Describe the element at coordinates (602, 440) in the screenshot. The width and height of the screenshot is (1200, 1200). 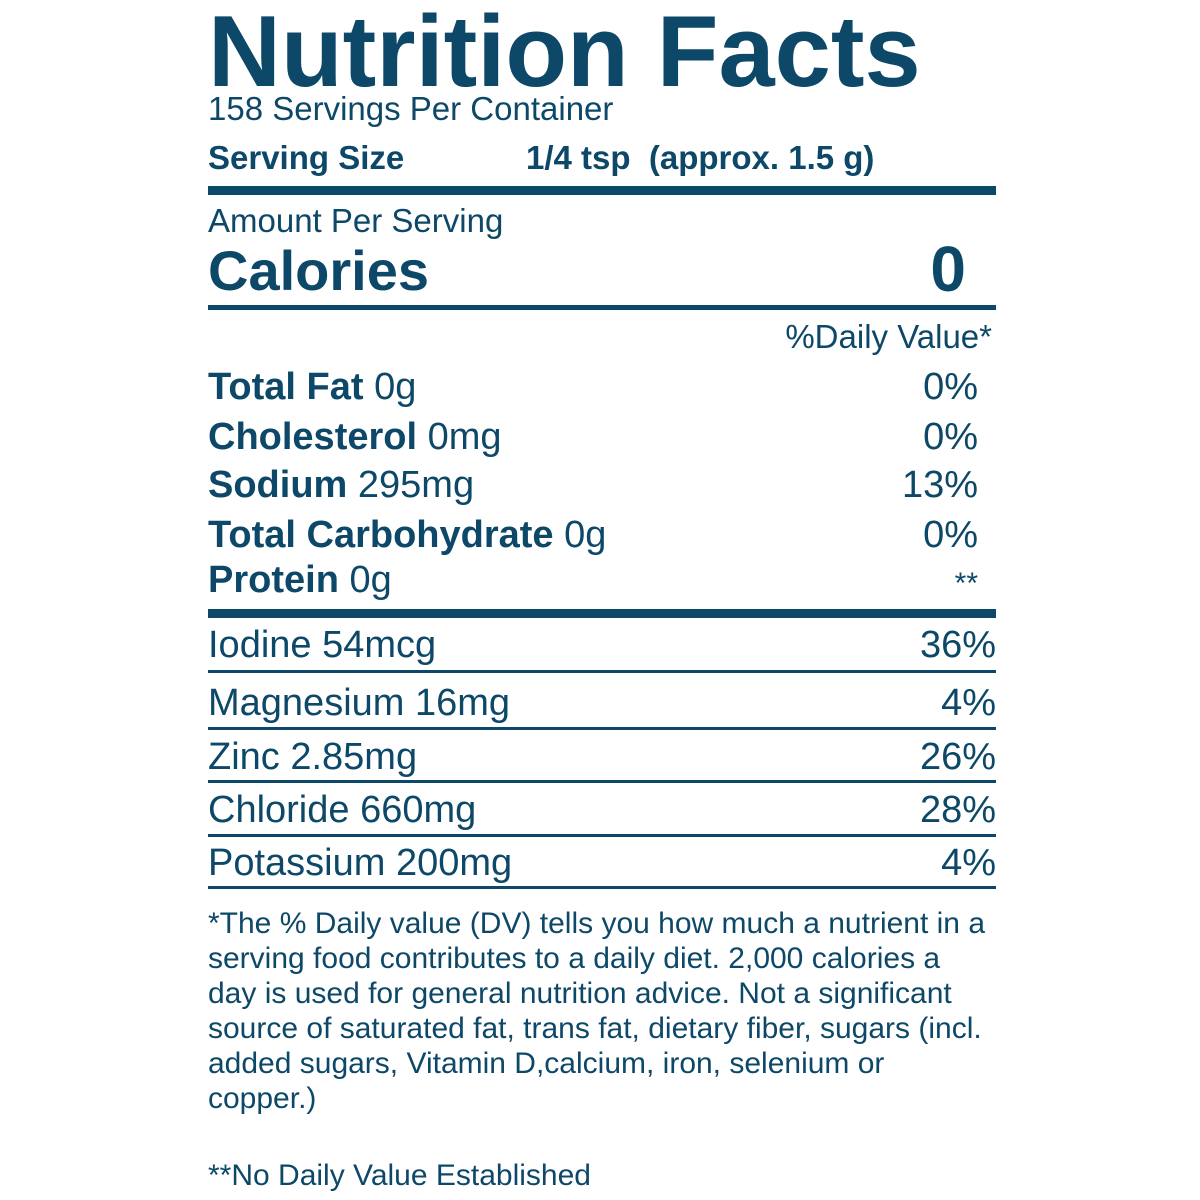
I see `nutrient-row: Cholesterol 0mg 0%` at that location.